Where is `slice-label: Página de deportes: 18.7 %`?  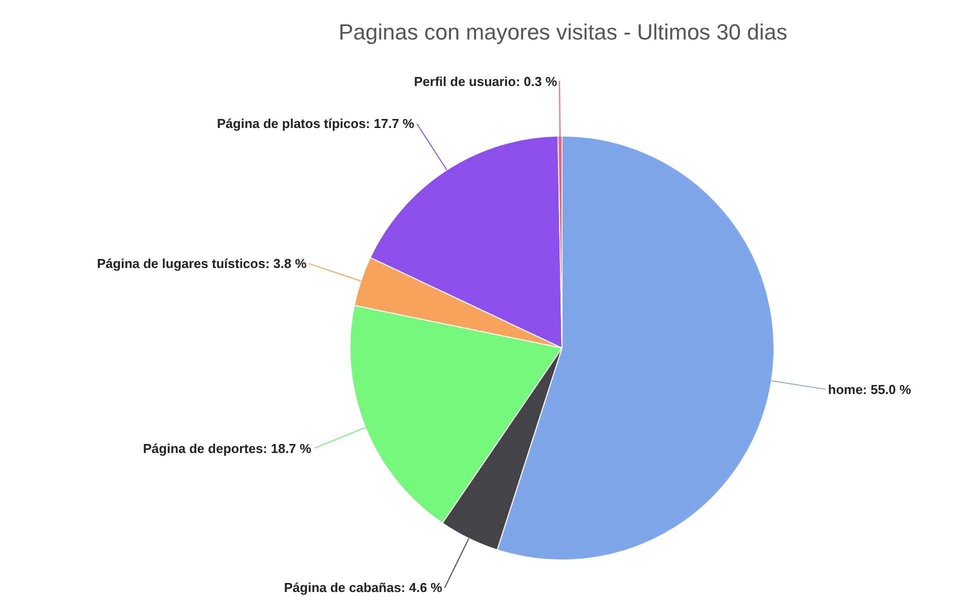 slice-label: Página de deportes: 18.7 % is located at coordinates (227, 448).